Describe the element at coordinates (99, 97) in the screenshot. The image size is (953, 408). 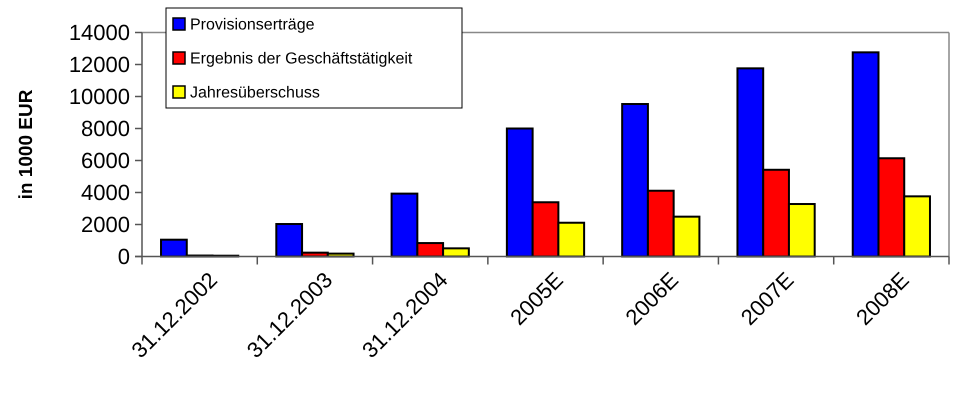
I see `y-tick-label: 10000` at that location.